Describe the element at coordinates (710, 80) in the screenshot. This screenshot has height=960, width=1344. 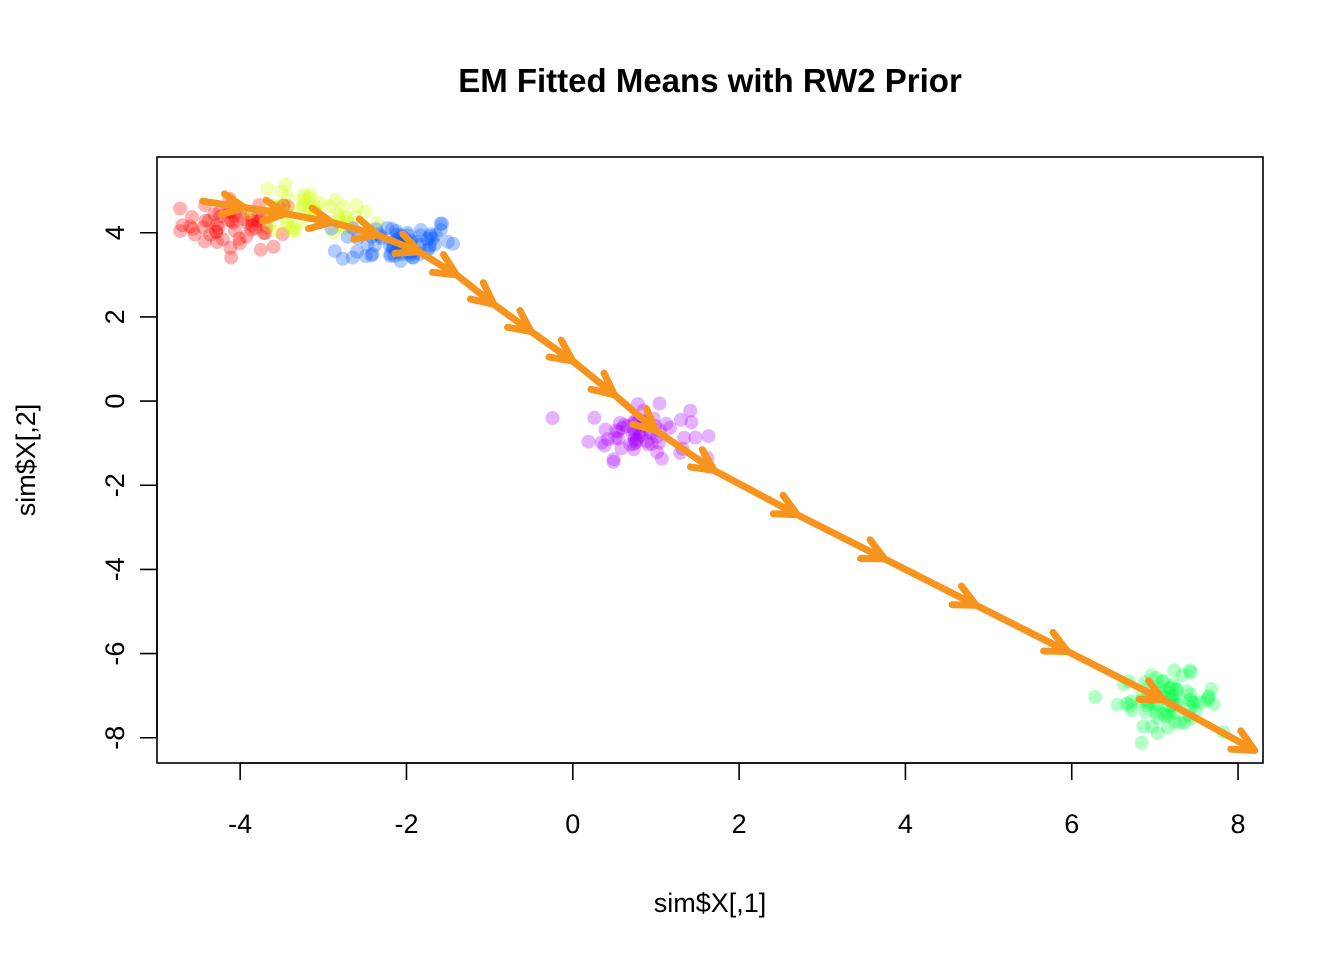
I see `chart-title: EM Fitted Means with RW2 Prior` at that location.